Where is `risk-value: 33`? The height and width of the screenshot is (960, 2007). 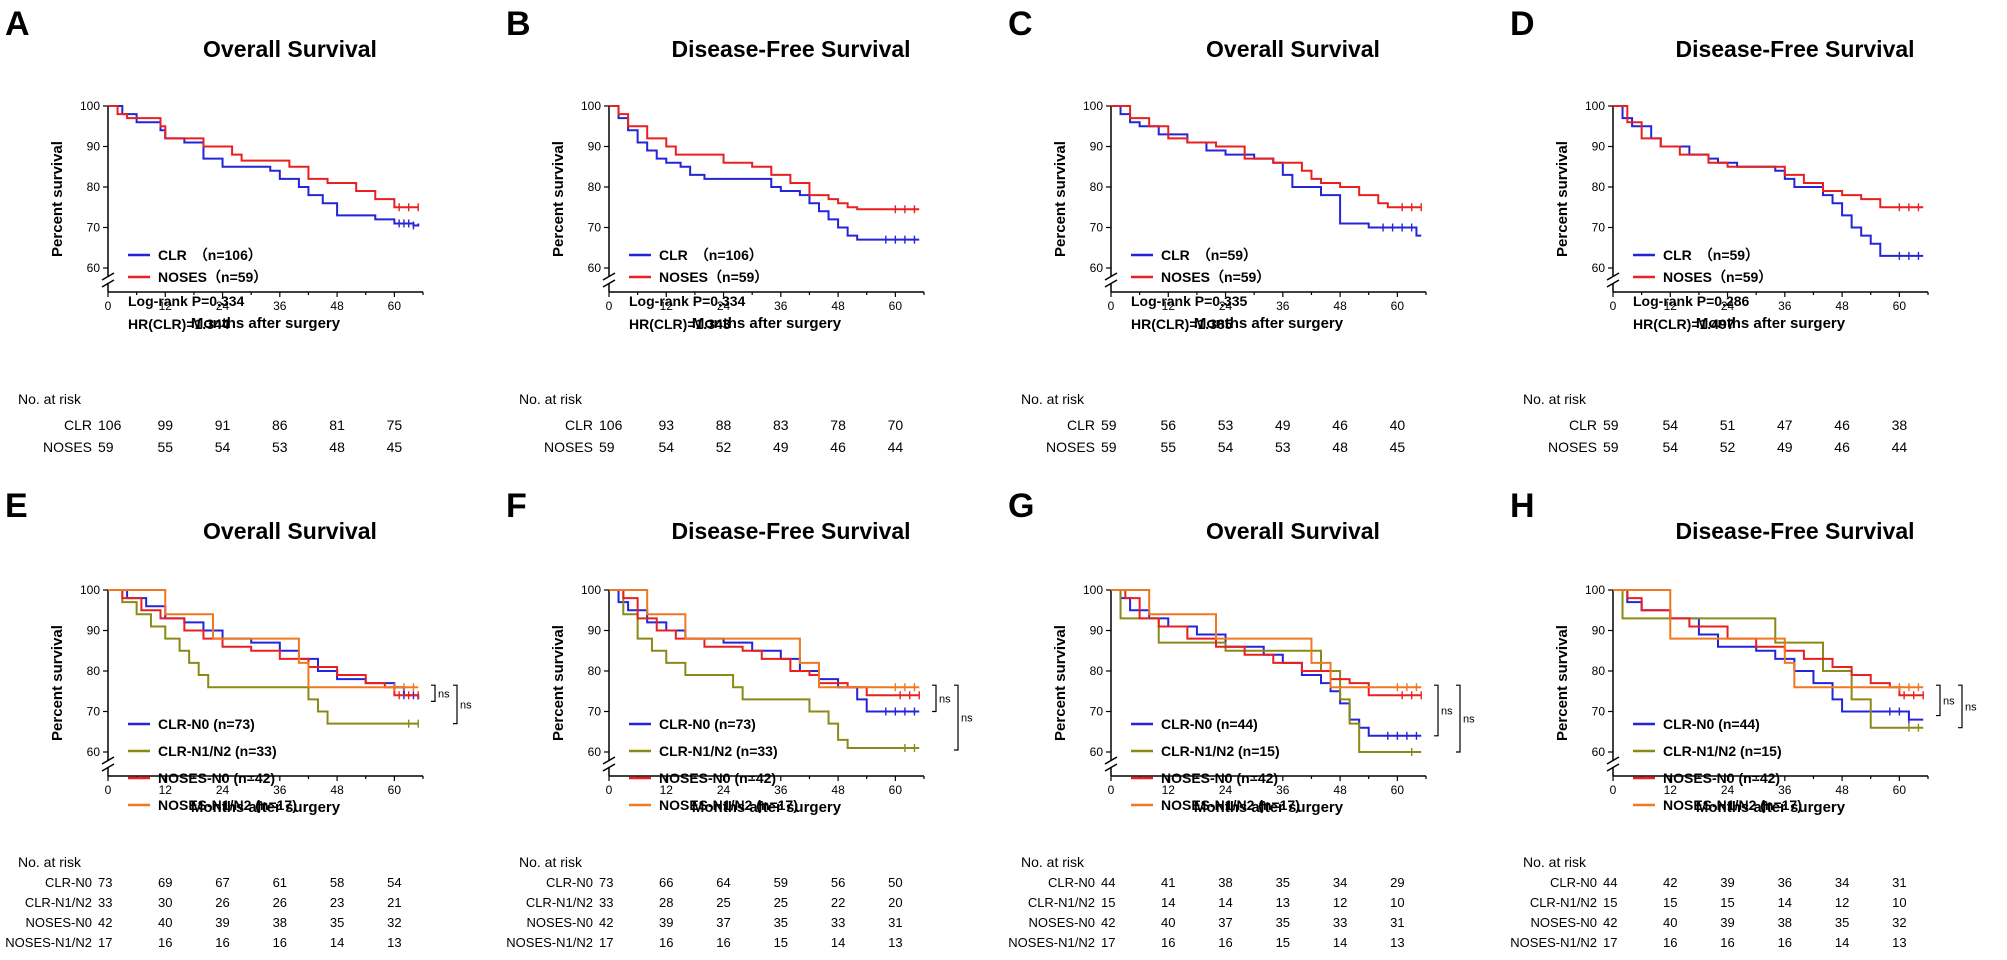
risk-value: 33 is located at coordinates (1340, 922).